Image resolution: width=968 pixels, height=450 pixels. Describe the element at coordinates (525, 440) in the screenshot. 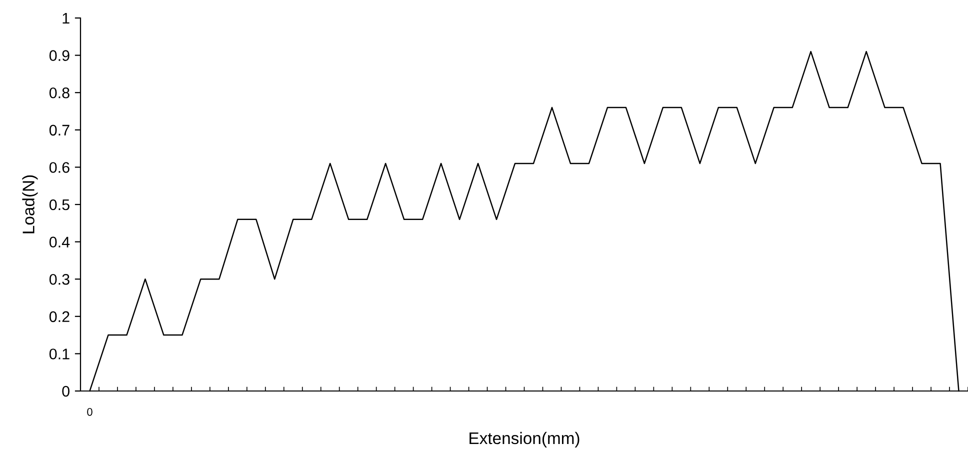

I see `x-axis-title: Extension(mm)` at that location.